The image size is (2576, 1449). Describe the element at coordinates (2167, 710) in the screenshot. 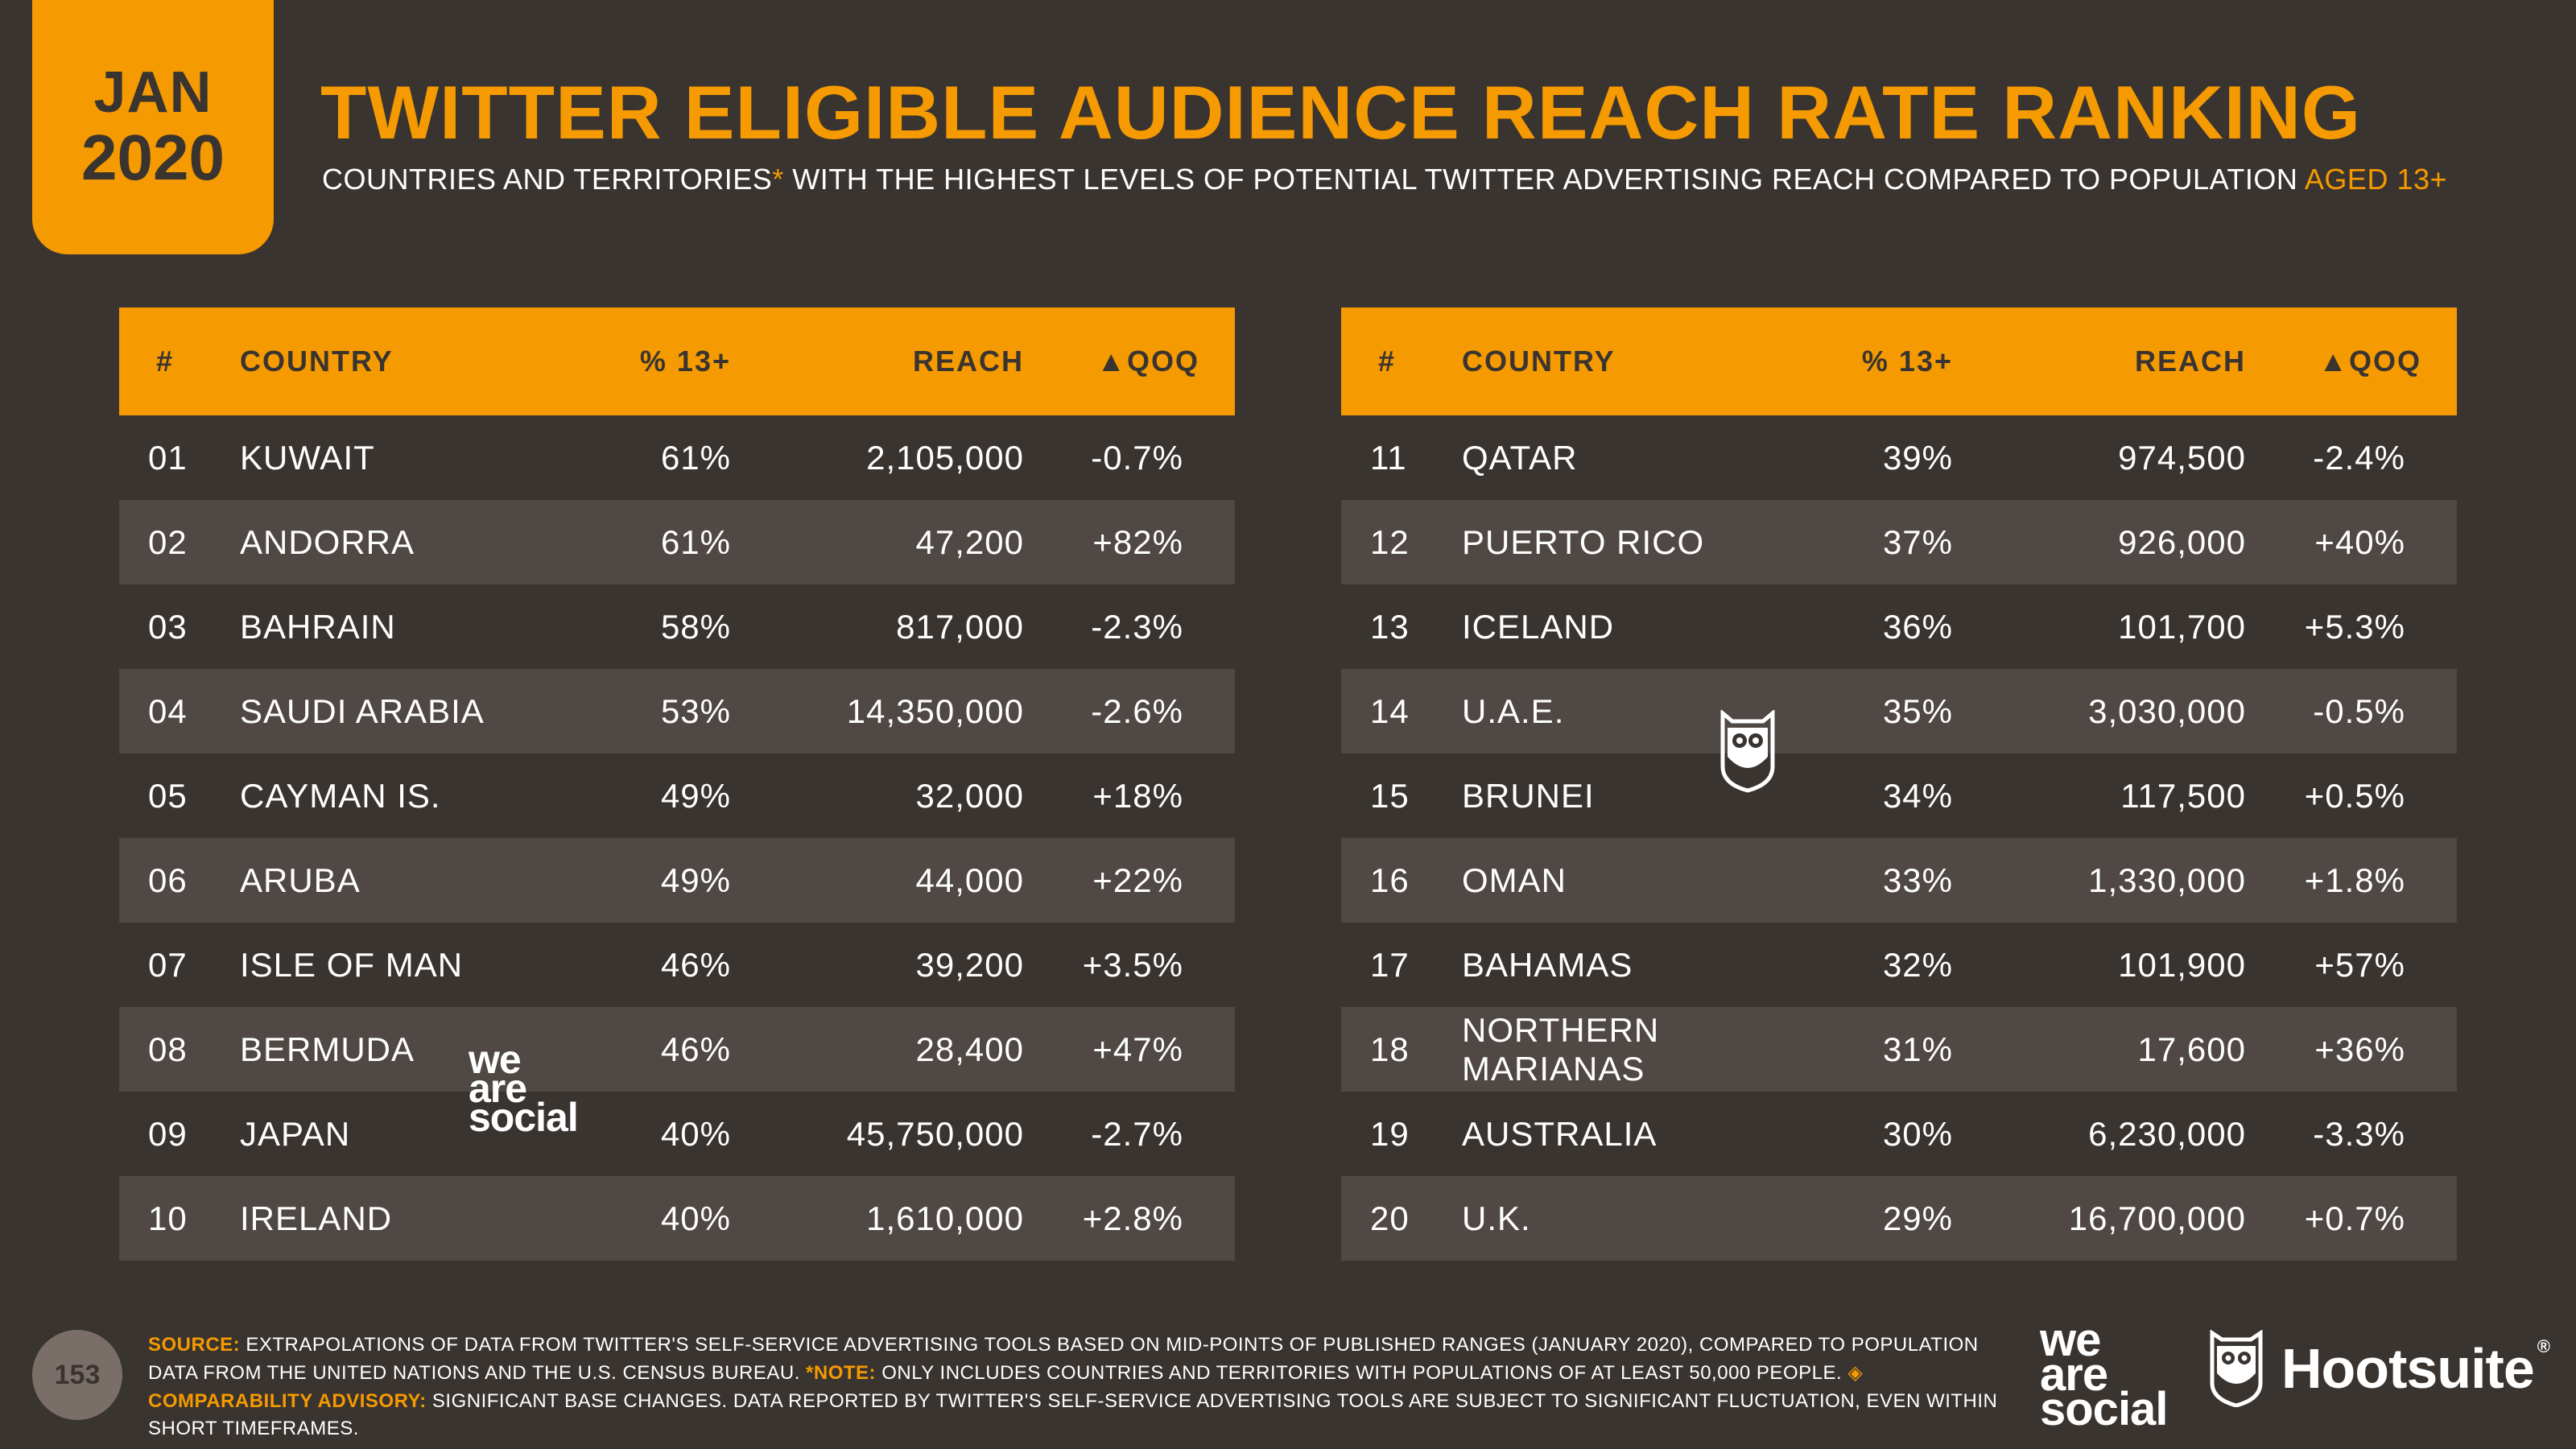

I see `reach-cell: 3,030,000` at that location.